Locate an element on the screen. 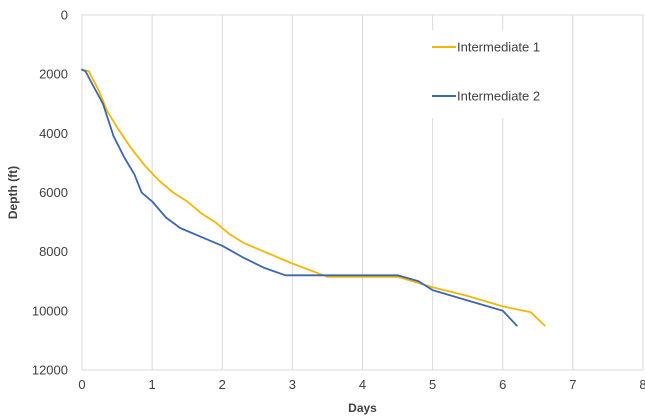  x-axis-tick-labels: 0 1 2 3 4 5 6 7 8 is located at coordinates (361, 384).